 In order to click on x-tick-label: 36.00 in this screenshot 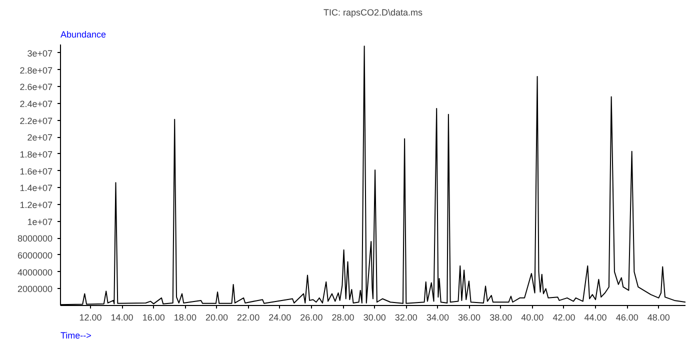, I will do `click(469, 317)`.